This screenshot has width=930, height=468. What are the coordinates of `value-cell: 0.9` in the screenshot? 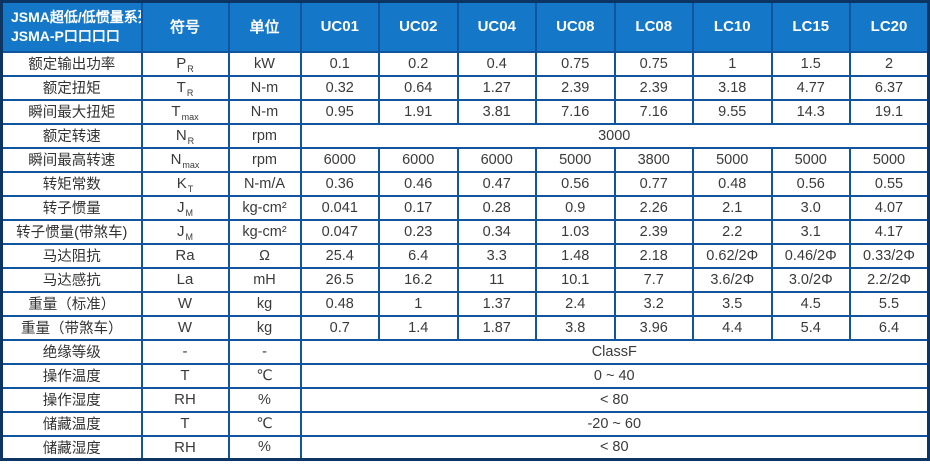 It's located at (575, 207).